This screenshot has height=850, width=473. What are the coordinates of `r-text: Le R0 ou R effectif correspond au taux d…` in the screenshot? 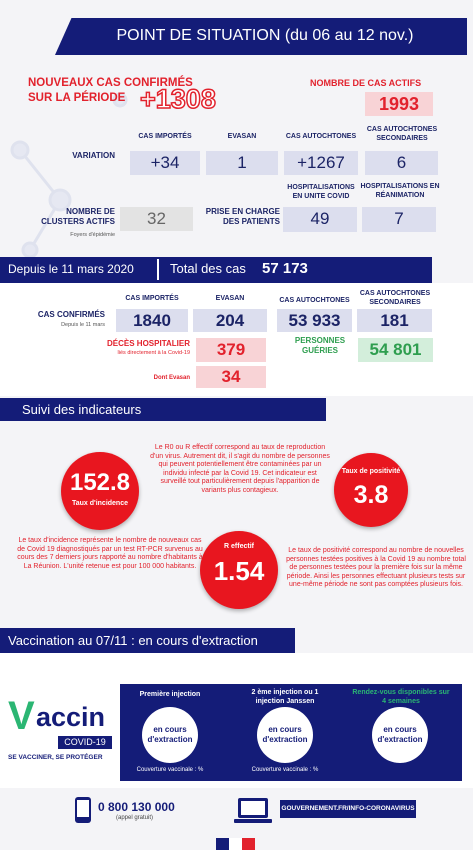 It's located at (240, 469).